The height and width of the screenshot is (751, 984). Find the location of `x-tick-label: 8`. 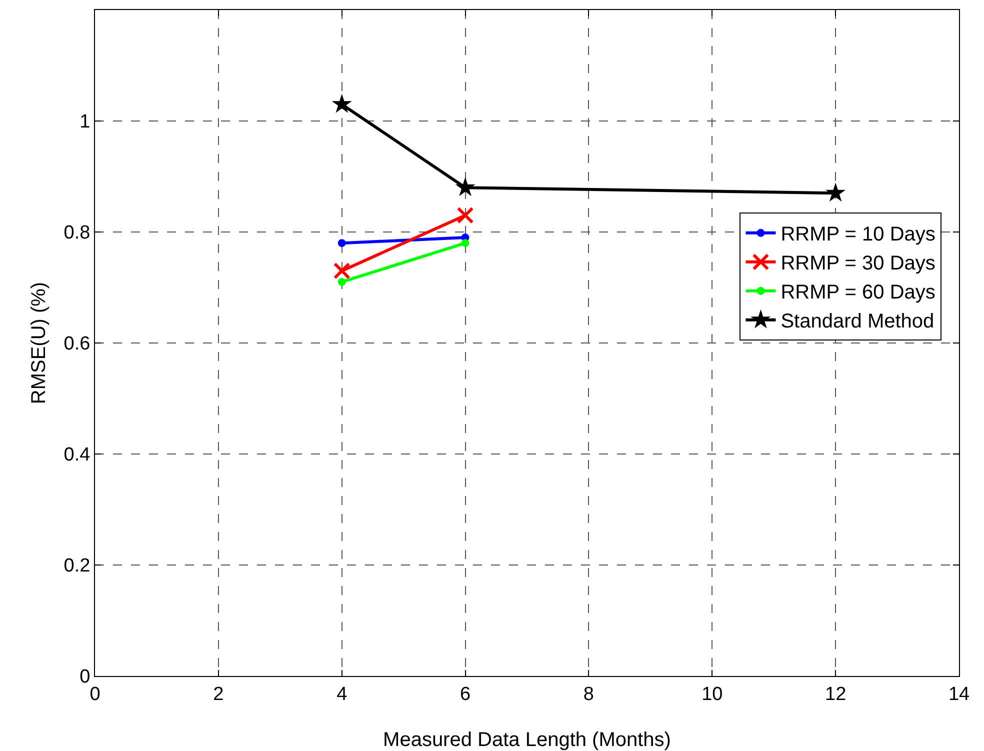

x-tick-label: 8 is located at coordinates (588, 694).